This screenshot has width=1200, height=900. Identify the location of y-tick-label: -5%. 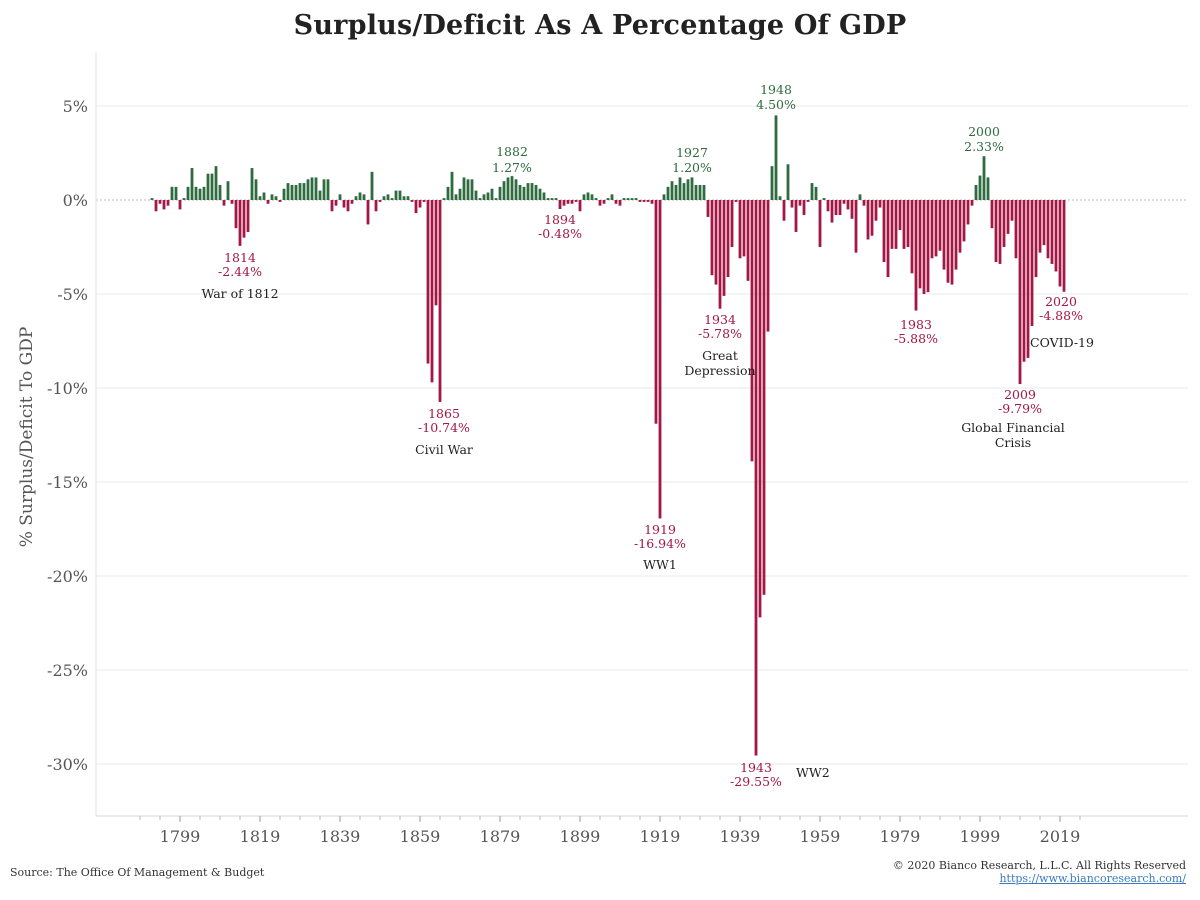
(72, 294).